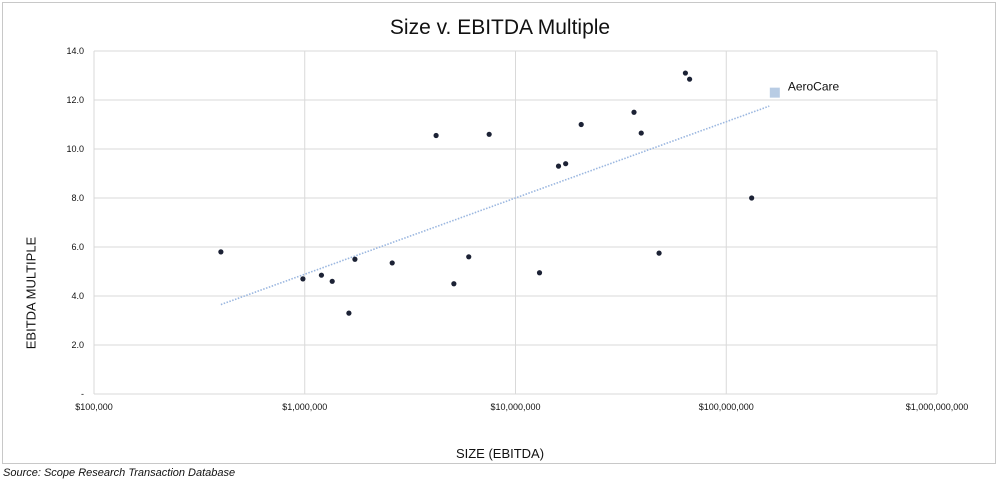 This screenshot has width=1000, height=482. What do you see at coordinates (500, 453) in the screenshot?
I see `x-axis-label: SIZE (EBITDA)` at bounding box center [500, 453].